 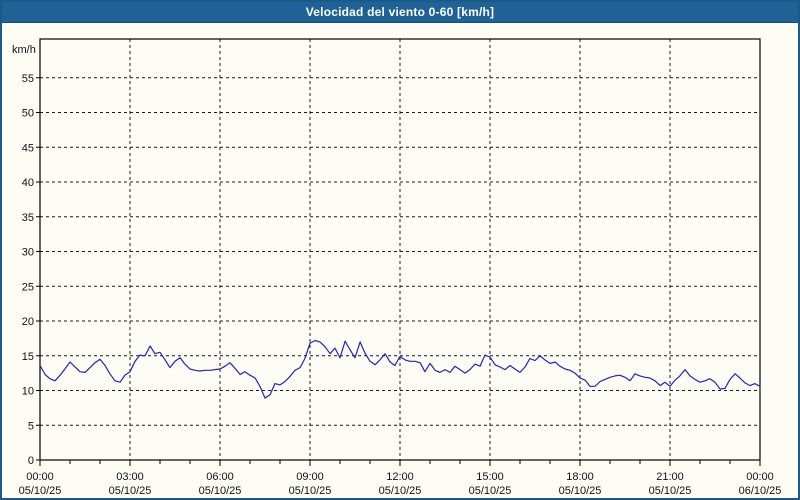 I want to click on wind-speed-line, so click(x=400, y=369).